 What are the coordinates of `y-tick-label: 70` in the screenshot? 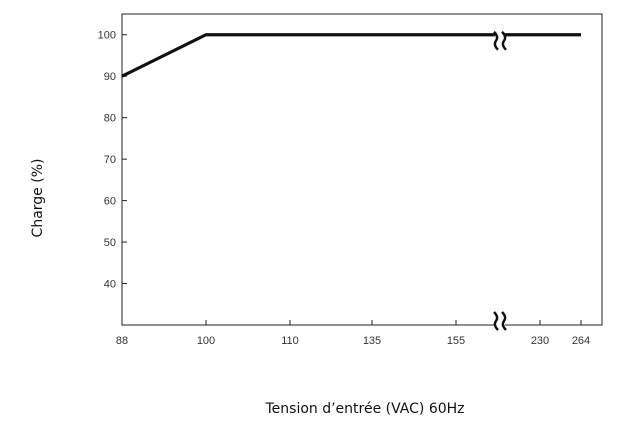 It's located at (110, 160).